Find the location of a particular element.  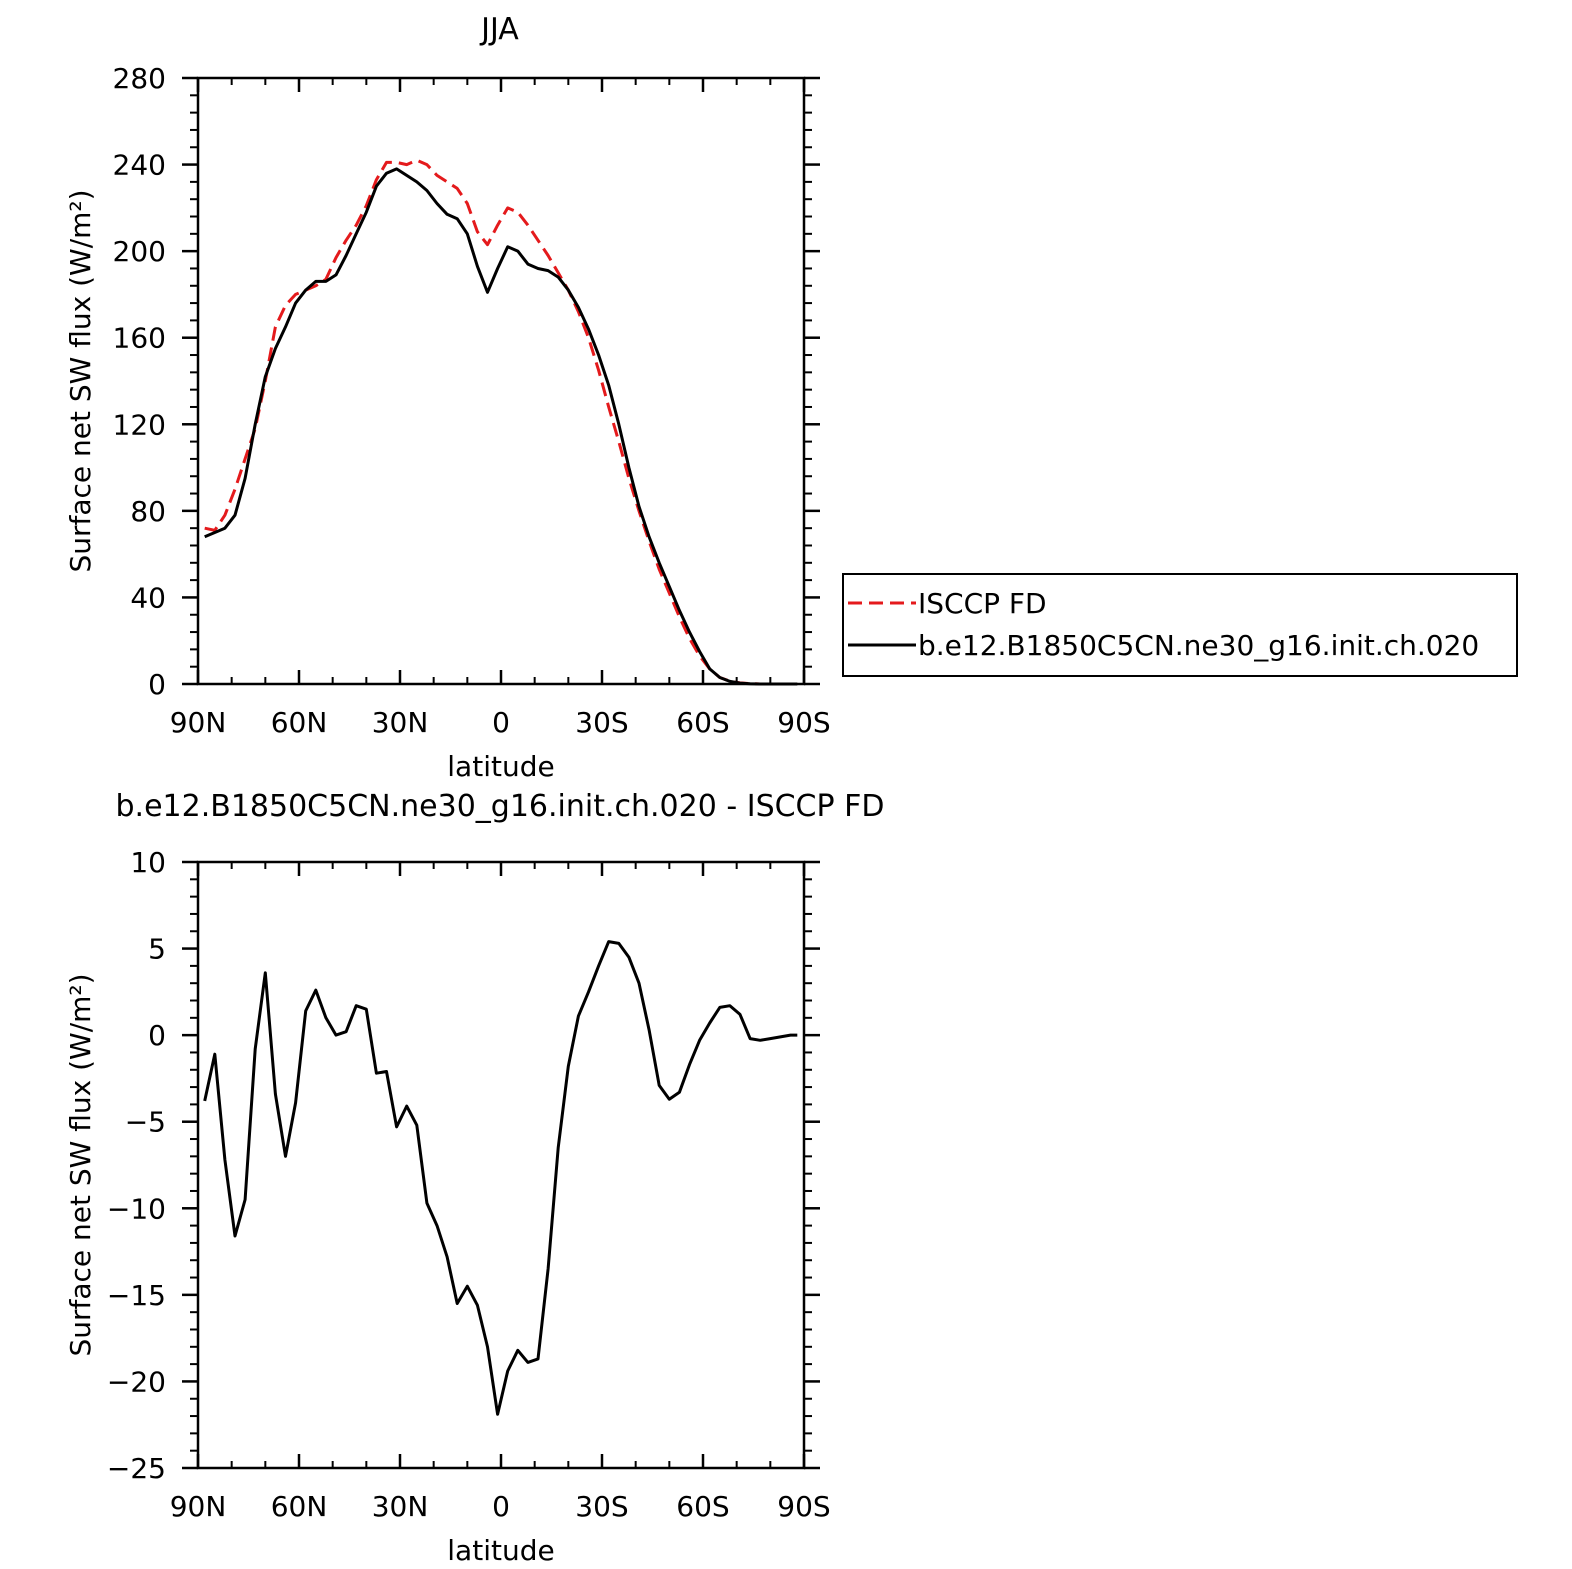

top-chart-ytick-label: 80 is located at coordinates (148, 511).